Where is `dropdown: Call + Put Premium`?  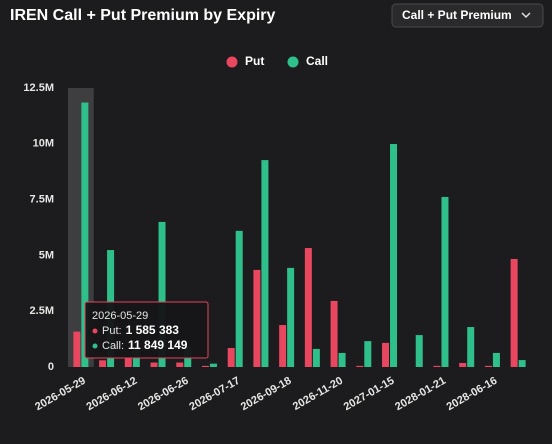 dropdown: Call + Put Premium is located at coordinates (467, 15).